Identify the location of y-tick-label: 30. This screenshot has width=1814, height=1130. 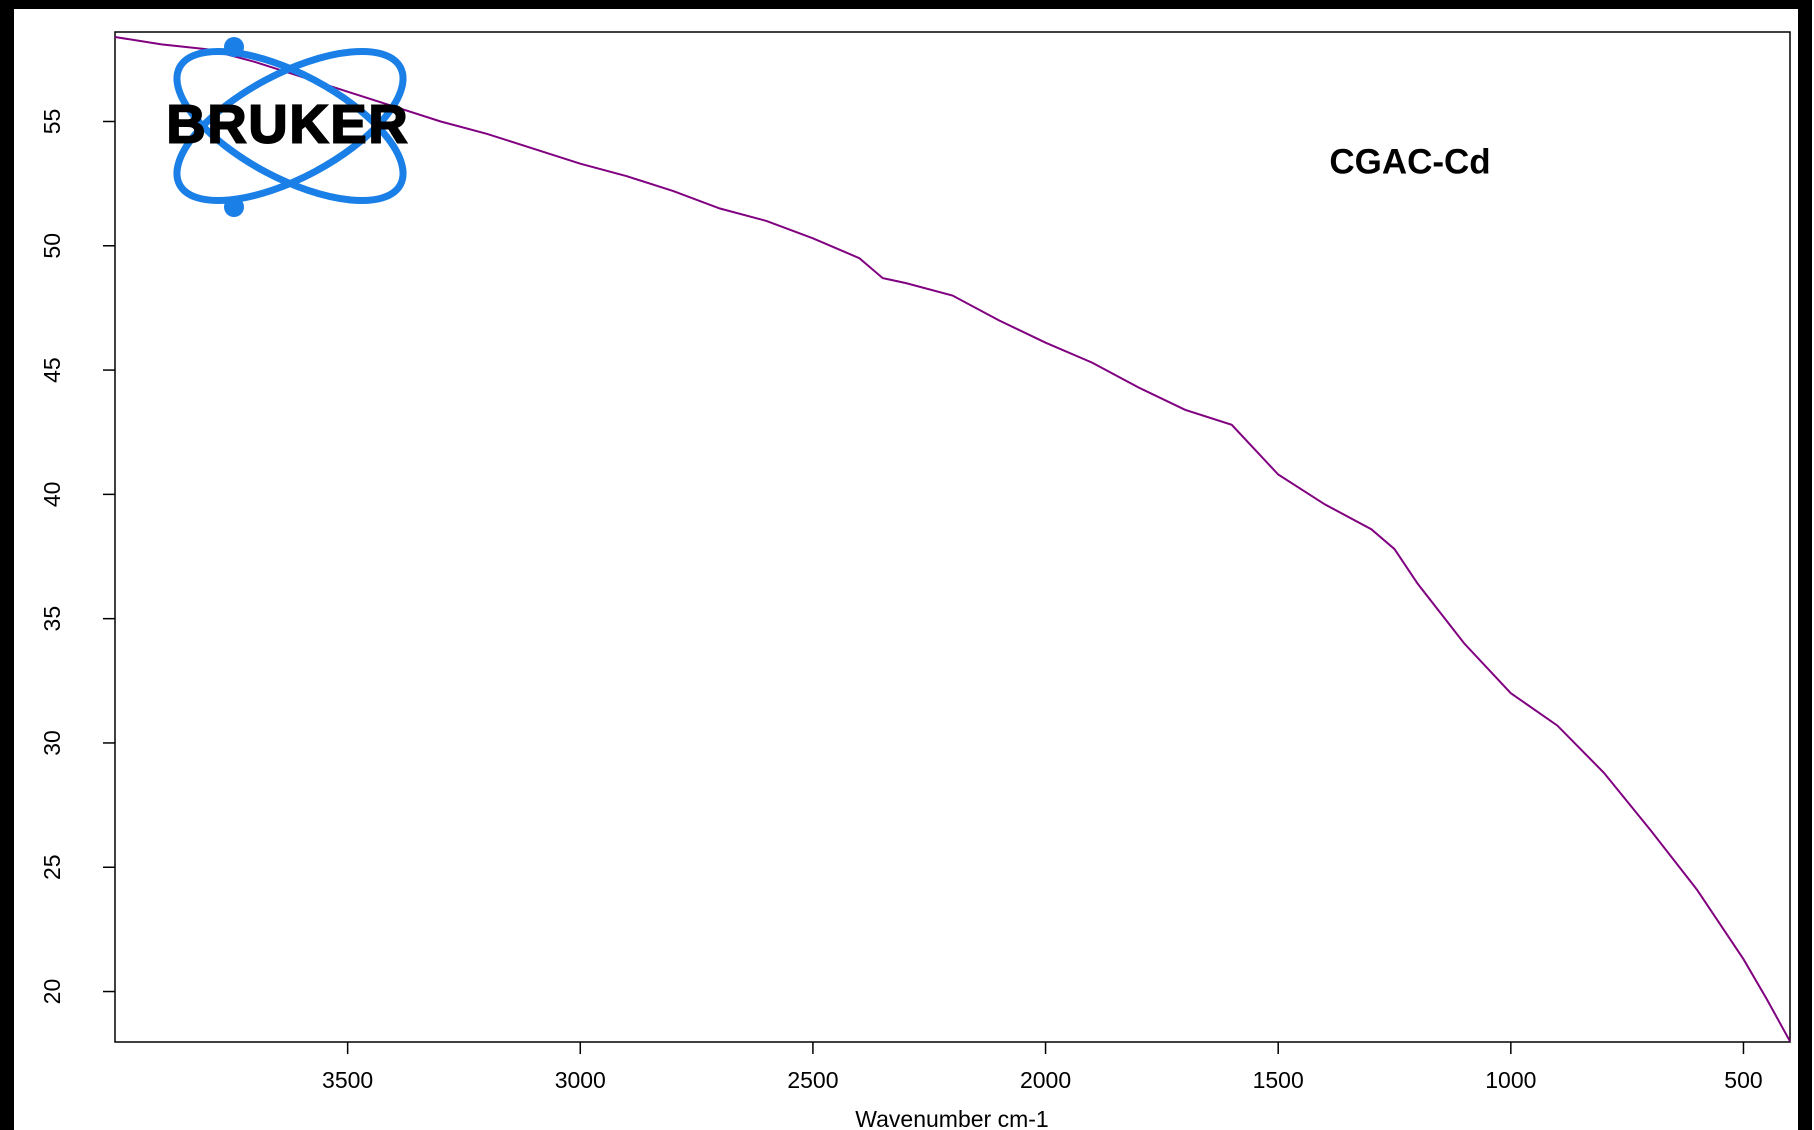
(52, 743).